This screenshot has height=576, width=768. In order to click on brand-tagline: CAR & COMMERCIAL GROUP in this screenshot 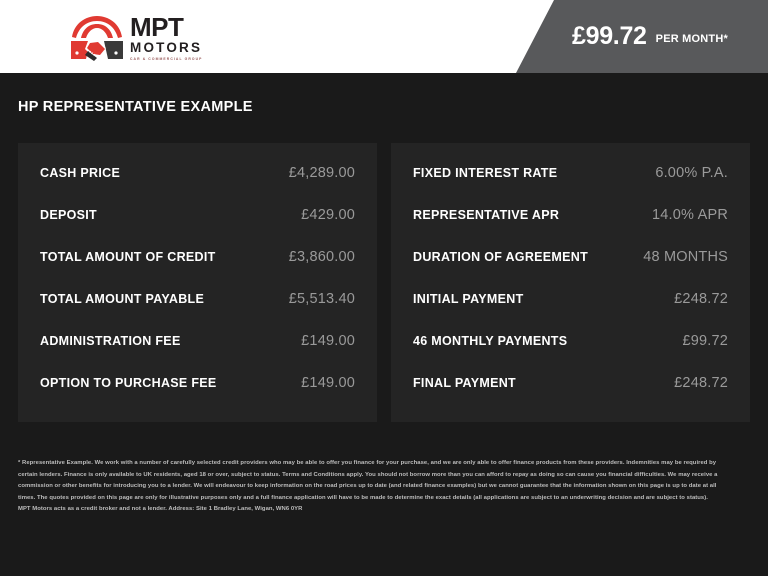, I will do `click(166, 58)`.